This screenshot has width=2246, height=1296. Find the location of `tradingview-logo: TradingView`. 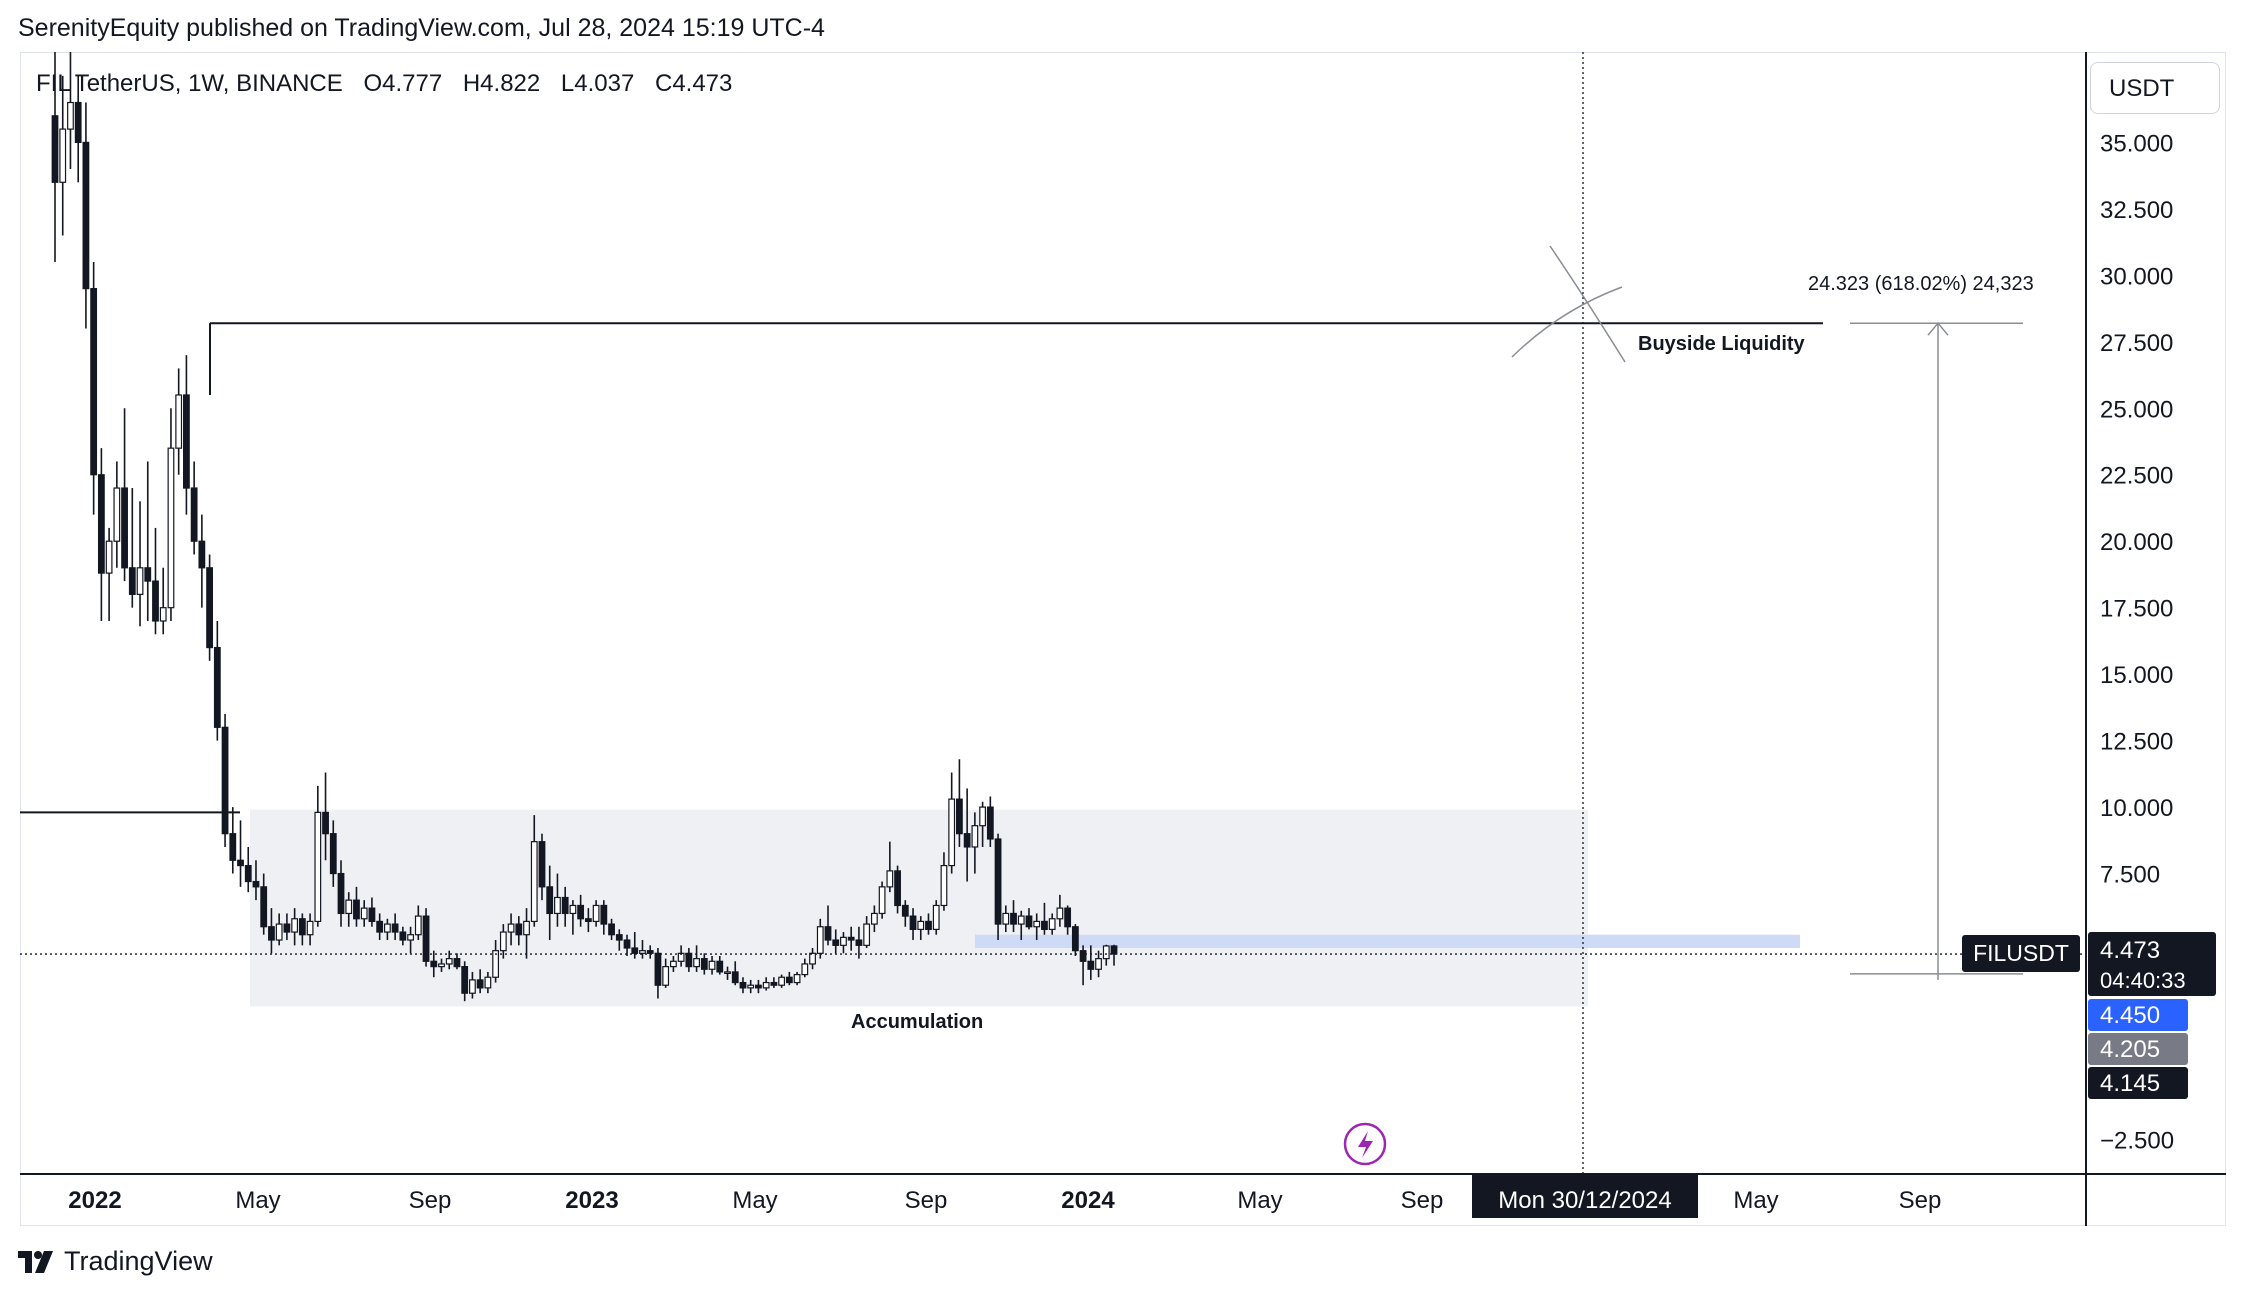

tradingview-logo: TradingView is located at coordinates (115, 1261).